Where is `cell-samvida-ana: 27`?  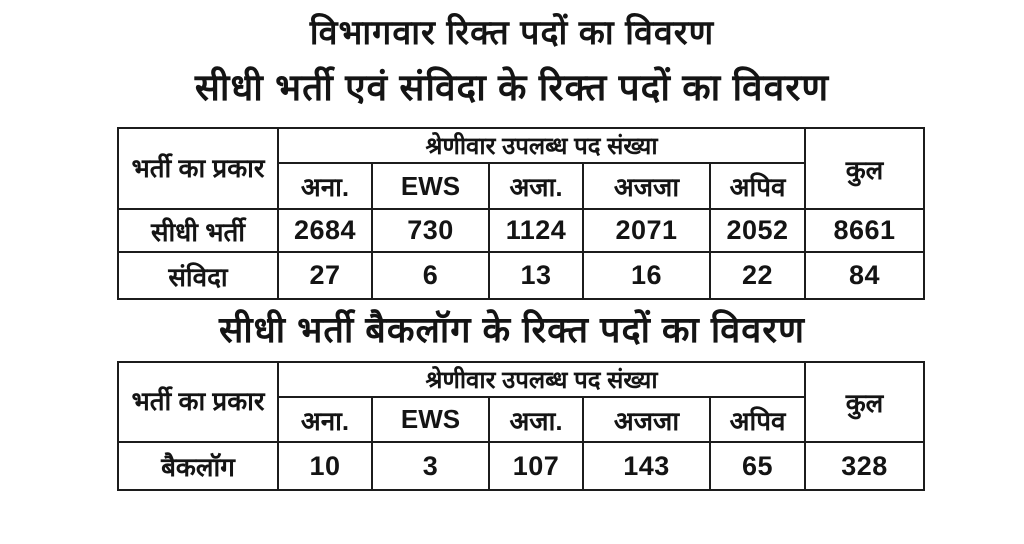
cell-samvida-ana: 27 is located at coordinates (325, 275).